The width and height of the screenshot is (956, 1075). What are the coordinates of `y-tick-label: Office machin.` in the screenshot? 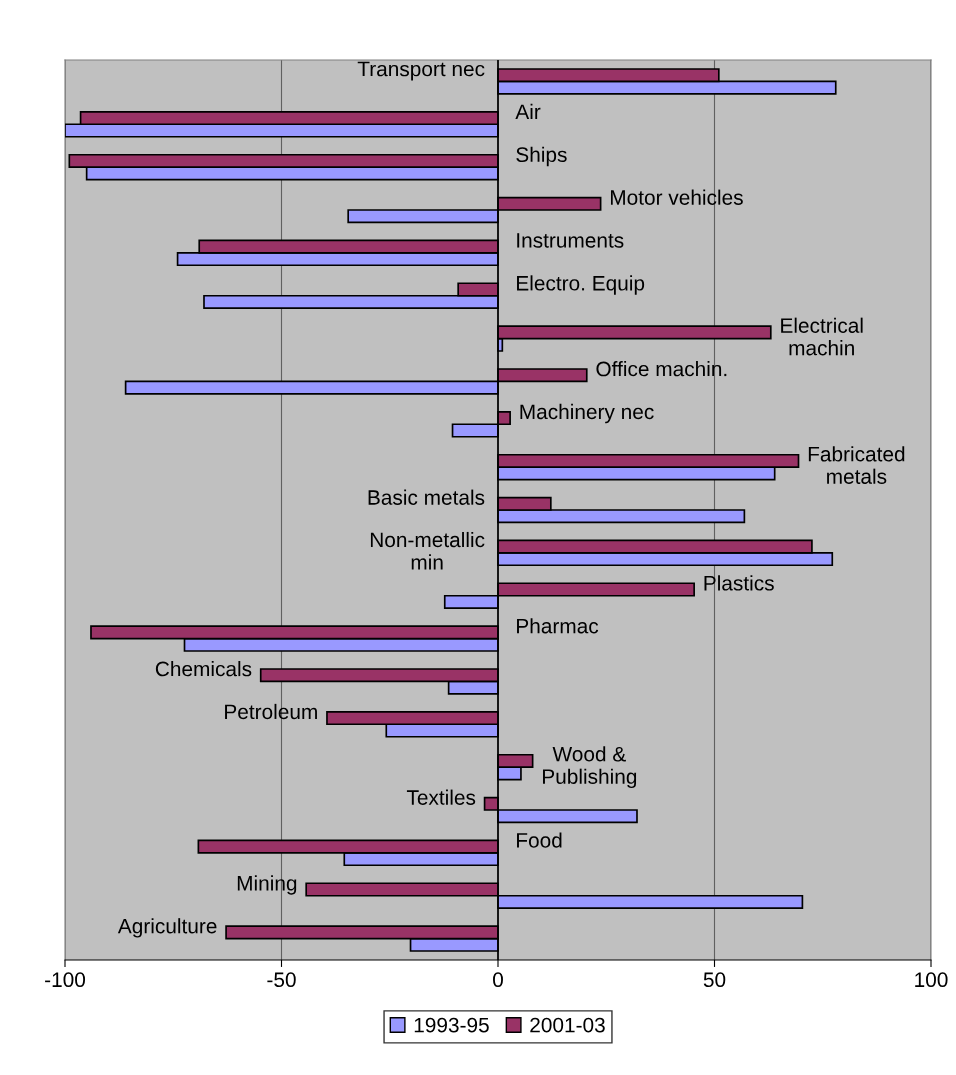 It's located at (661, 369).